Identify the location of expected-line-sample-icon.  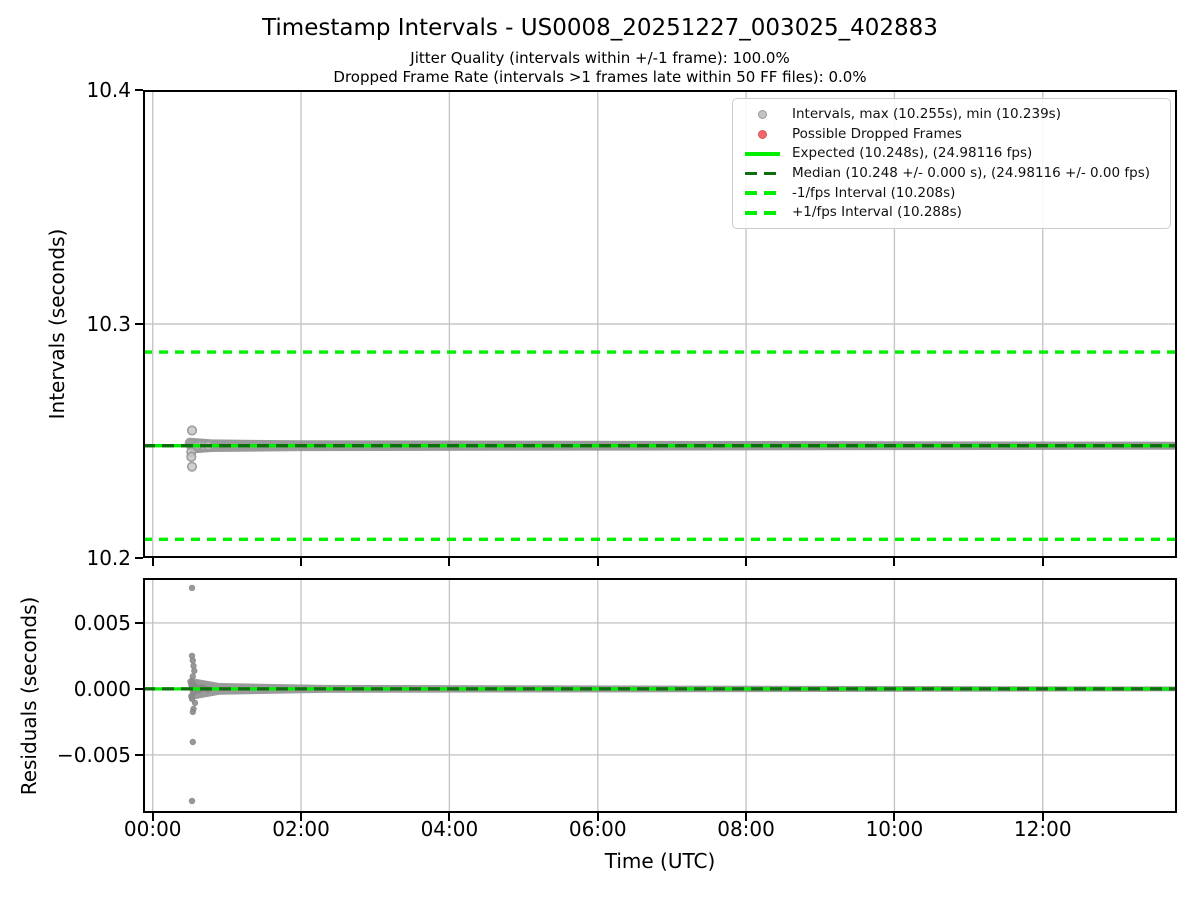
(762, 154).